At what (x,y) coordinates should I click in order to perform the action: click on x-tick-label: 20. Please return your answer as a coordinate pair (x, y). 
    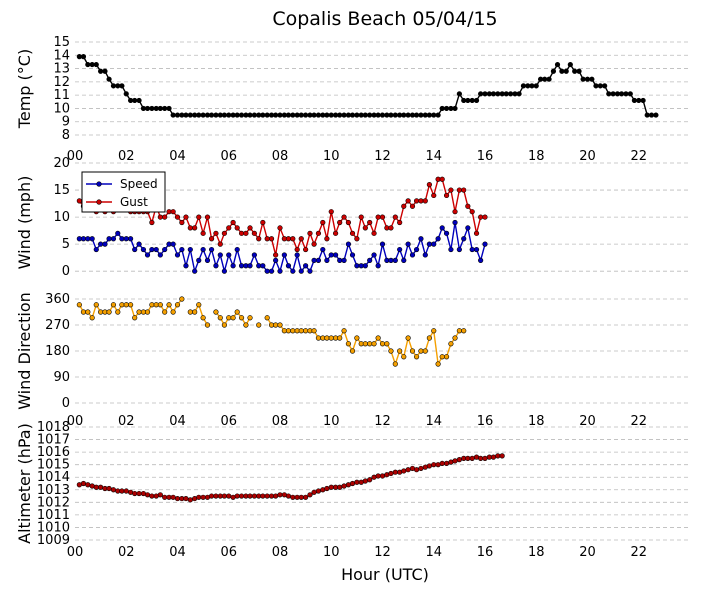
    Looking at the image, I should click on (587, 156).